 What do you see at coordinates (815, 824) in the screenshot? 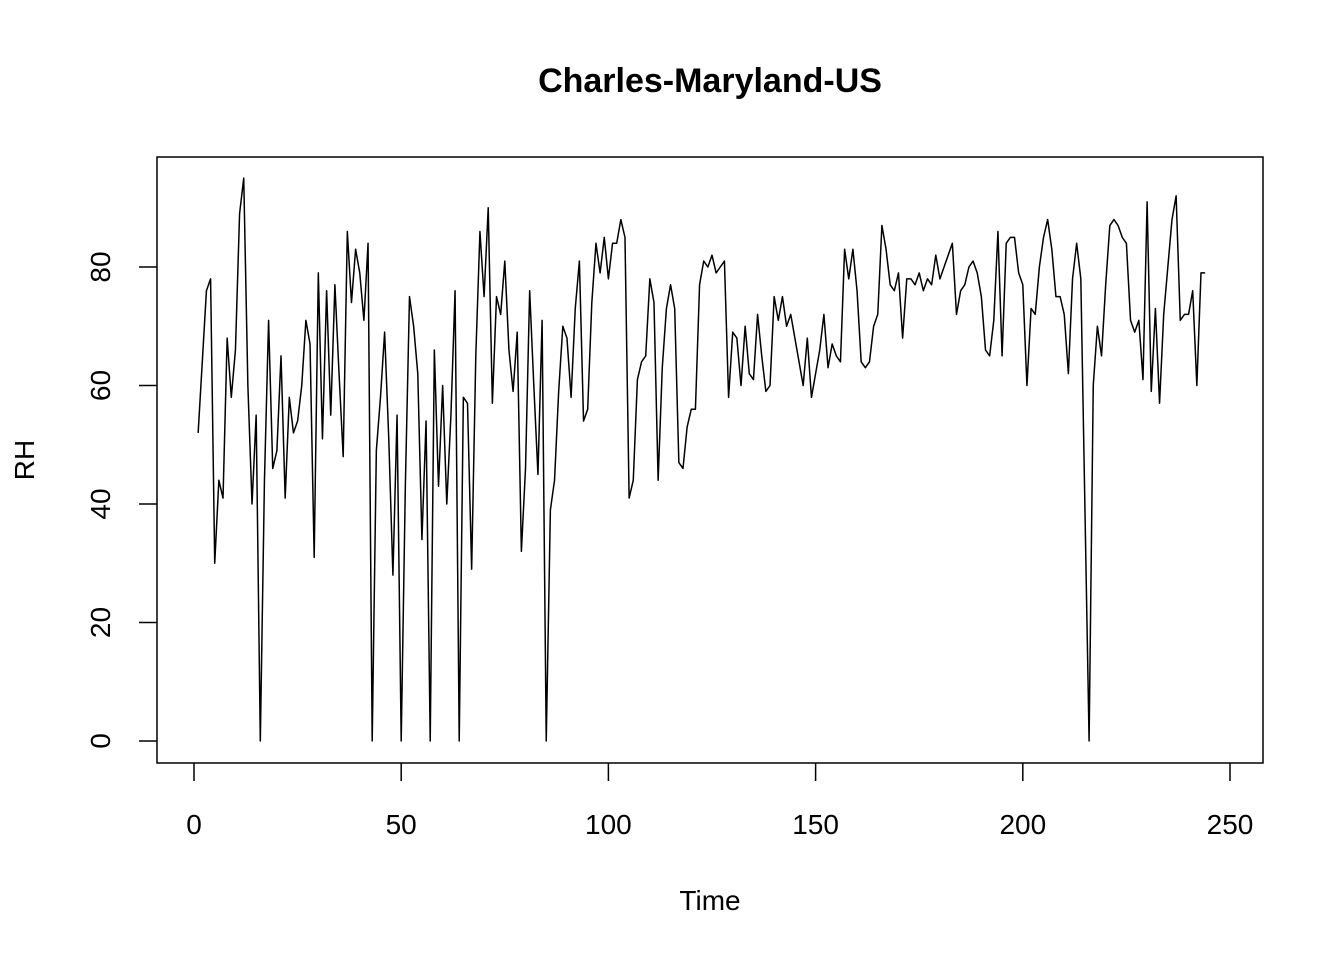
I see `x-tick-label: 150` at bounding box center [815, 824].